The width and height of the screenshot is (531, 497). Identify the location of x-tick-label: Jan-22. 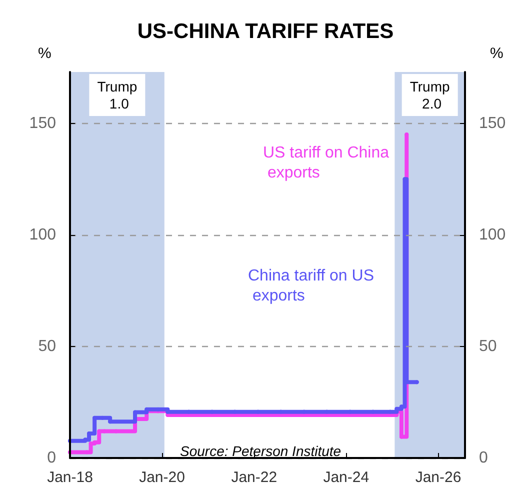
(254, 477).